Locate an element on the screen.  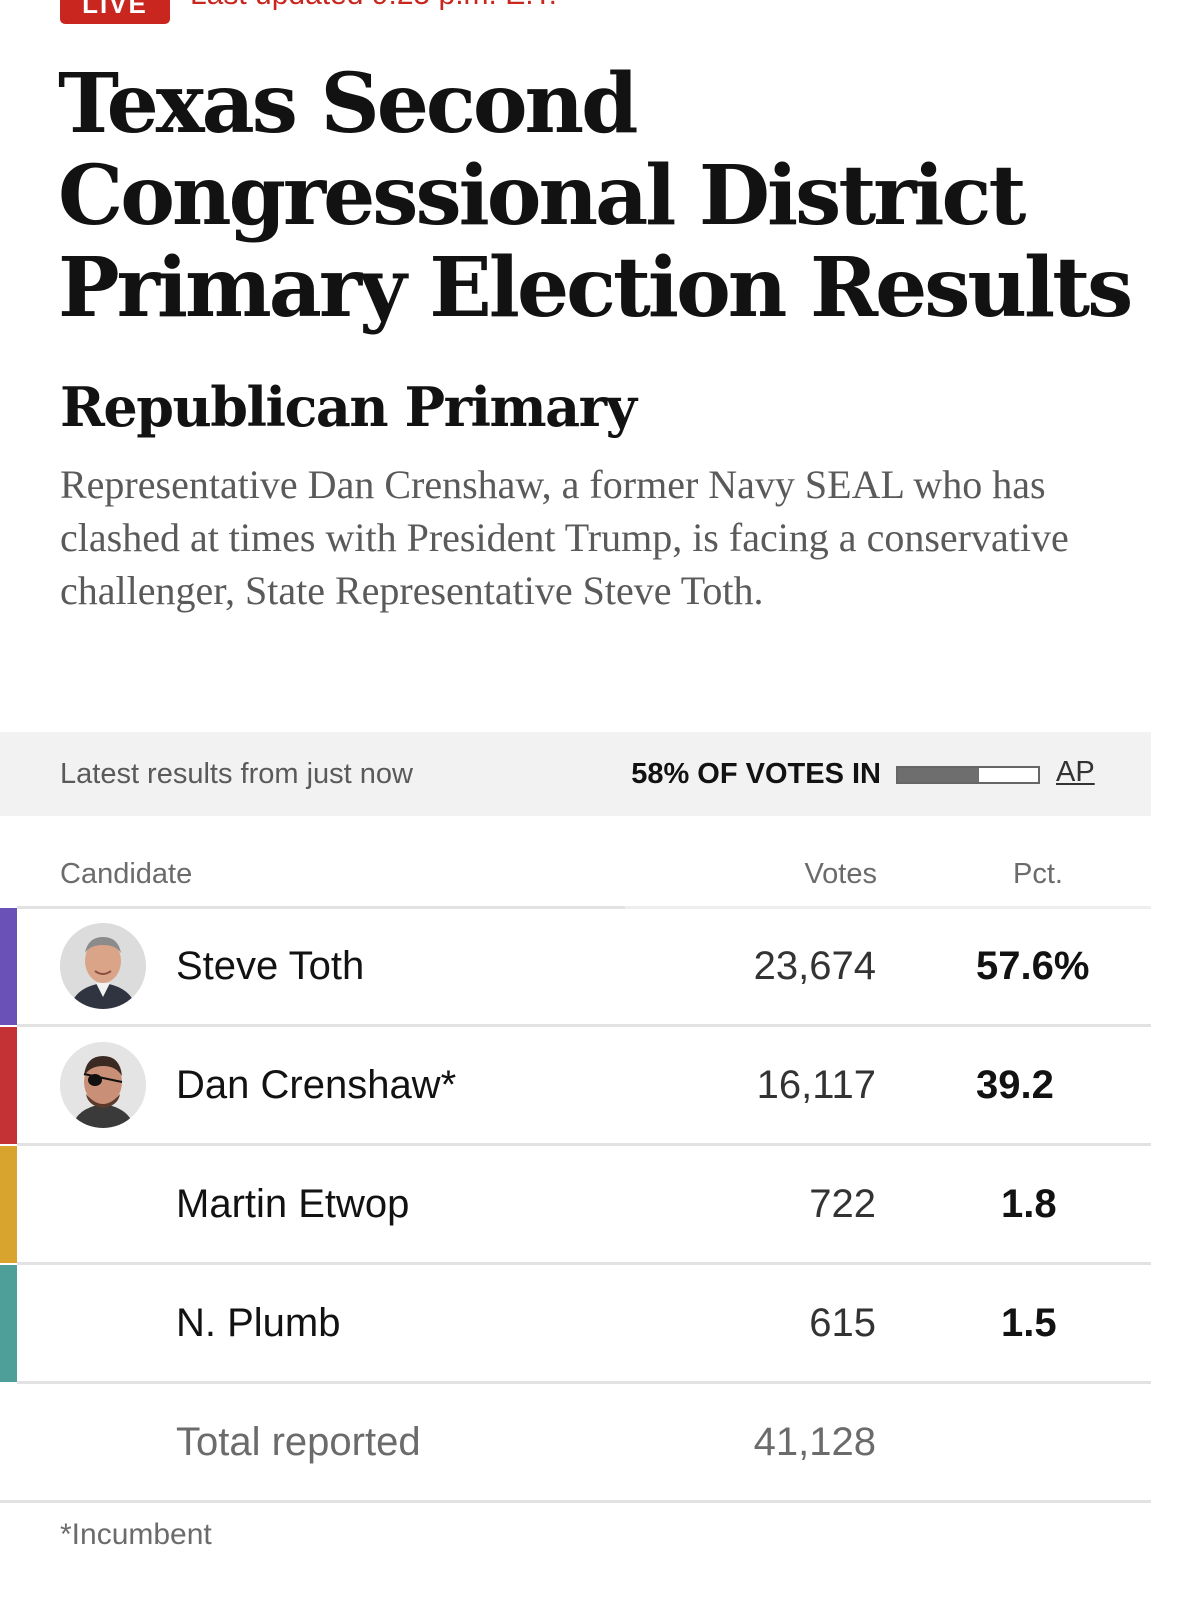
candidate-row: Dan Crenshaw* 16,117 39.2 is located at coordinates (575, 1086).